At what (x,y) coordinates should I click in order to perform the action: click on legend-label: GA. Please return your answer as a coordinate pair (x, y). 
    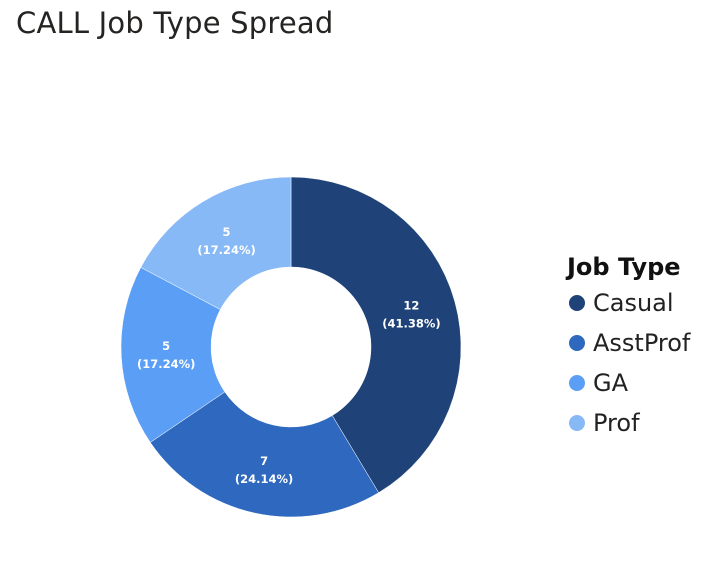
    Looking at the image, I should click on (611, 383).